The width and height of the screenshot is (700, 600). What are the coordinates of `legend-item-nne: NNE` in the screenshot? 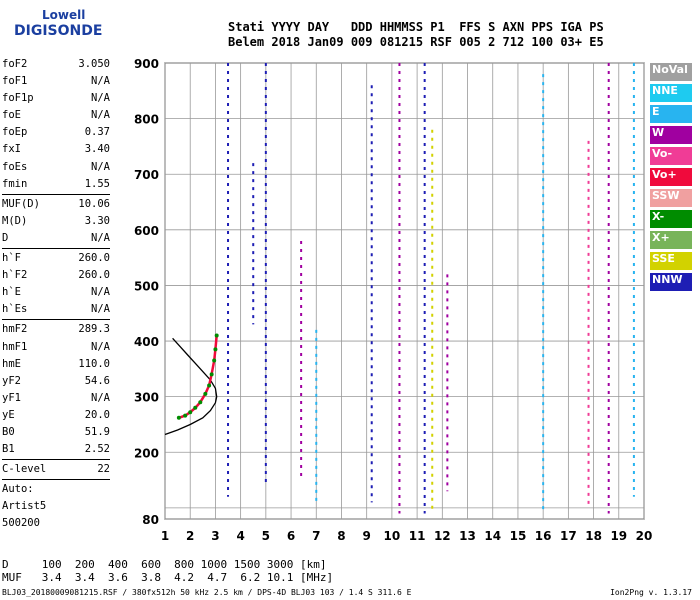 It's located at (671, 93).